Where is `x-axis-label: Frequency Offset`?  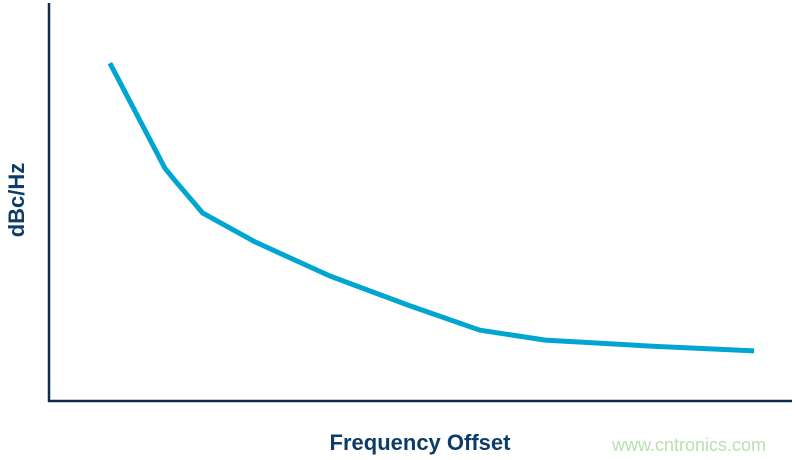
x-axis-label: Frequency Offset is located at coordinates (421, 442).